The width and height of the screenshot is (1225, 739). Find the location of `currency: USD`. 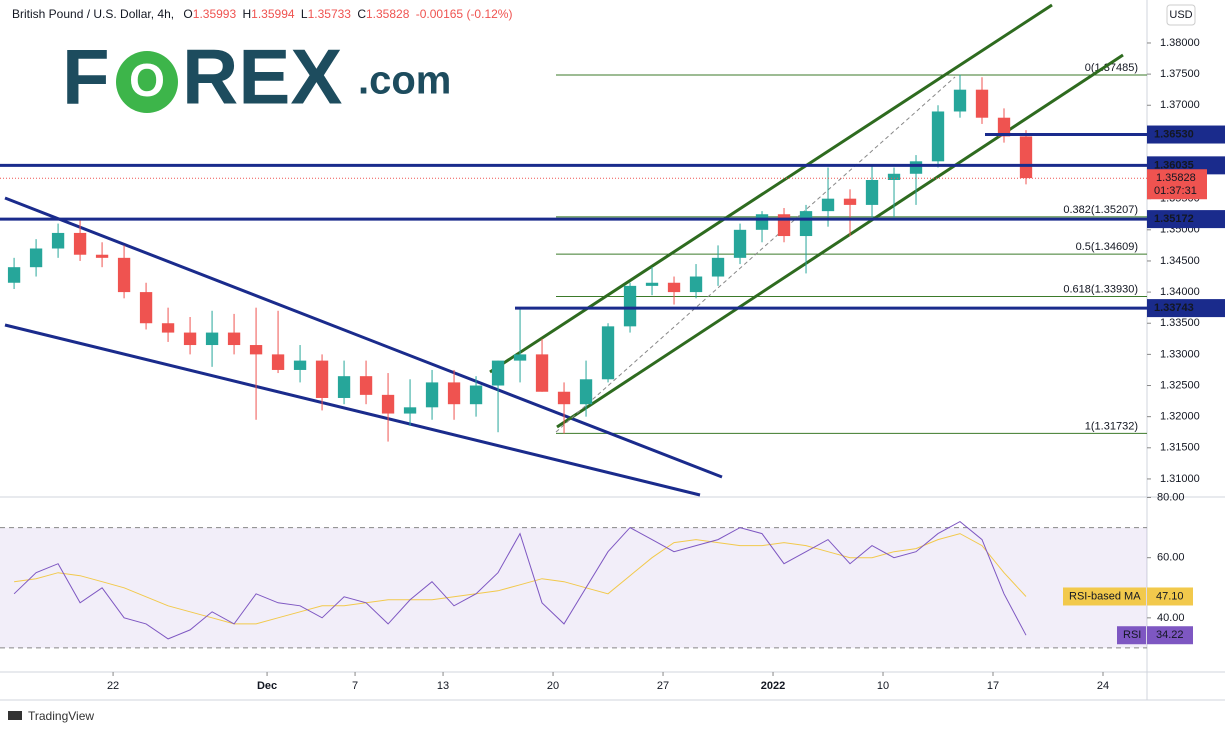

currency: USD is located at coordinates (1180, 15).